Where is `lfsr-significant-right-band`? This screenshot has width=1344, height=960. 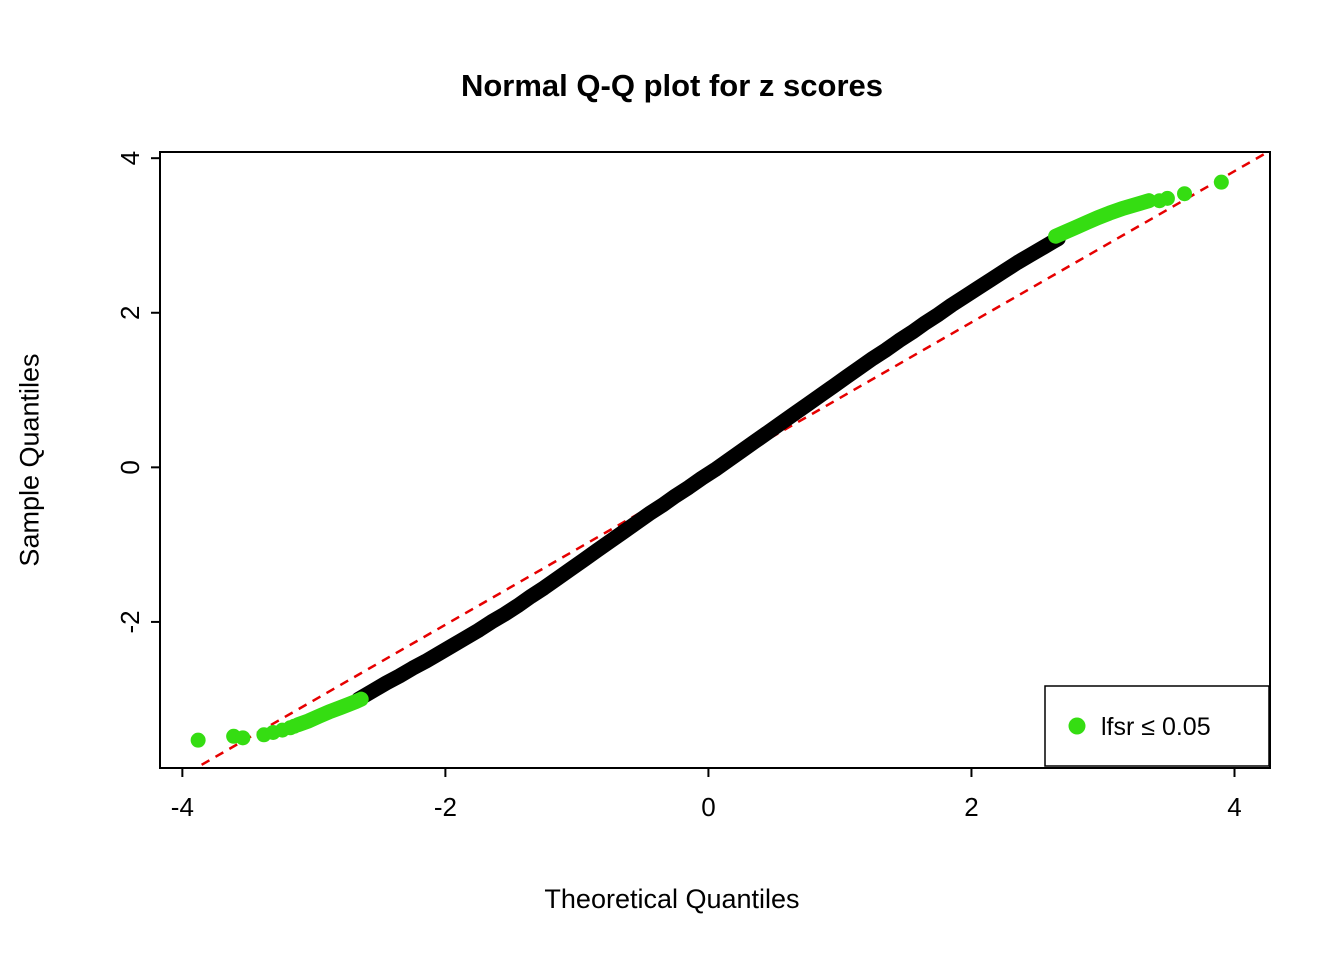 lfsr-significant-right-band is located at coordinates (1102, 218).